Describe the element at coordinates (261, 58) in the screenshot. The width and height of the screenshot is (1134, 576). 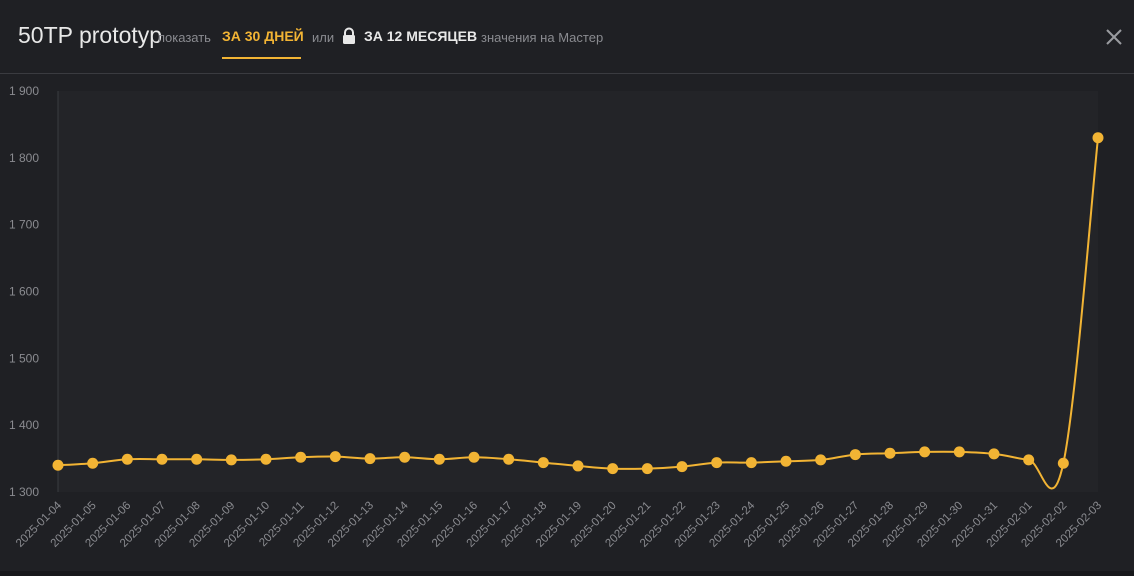
I see `active-tab-underline` at that location.